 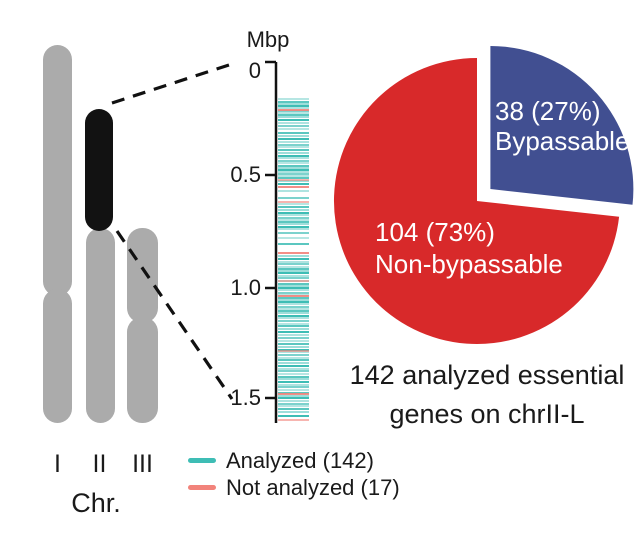 I want to click on axis-tick-0: 0, so click(x=254, y=70).